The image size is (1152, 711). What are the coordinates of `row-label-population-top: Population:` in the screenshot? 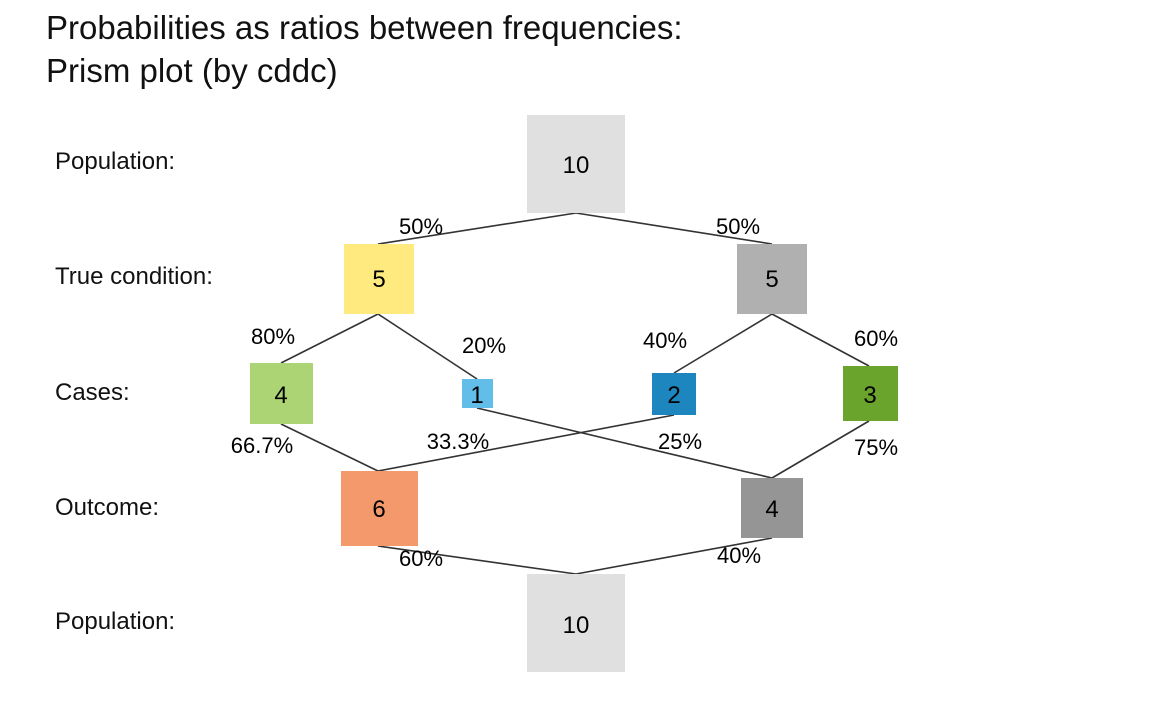 It's located at (115, 161).